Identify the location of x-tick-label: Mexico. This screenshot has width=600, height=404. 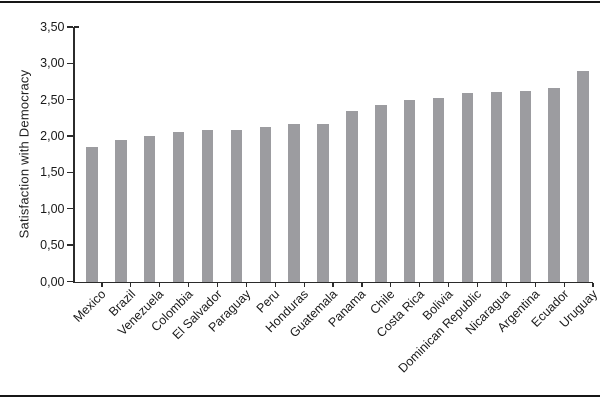
(89, 306).